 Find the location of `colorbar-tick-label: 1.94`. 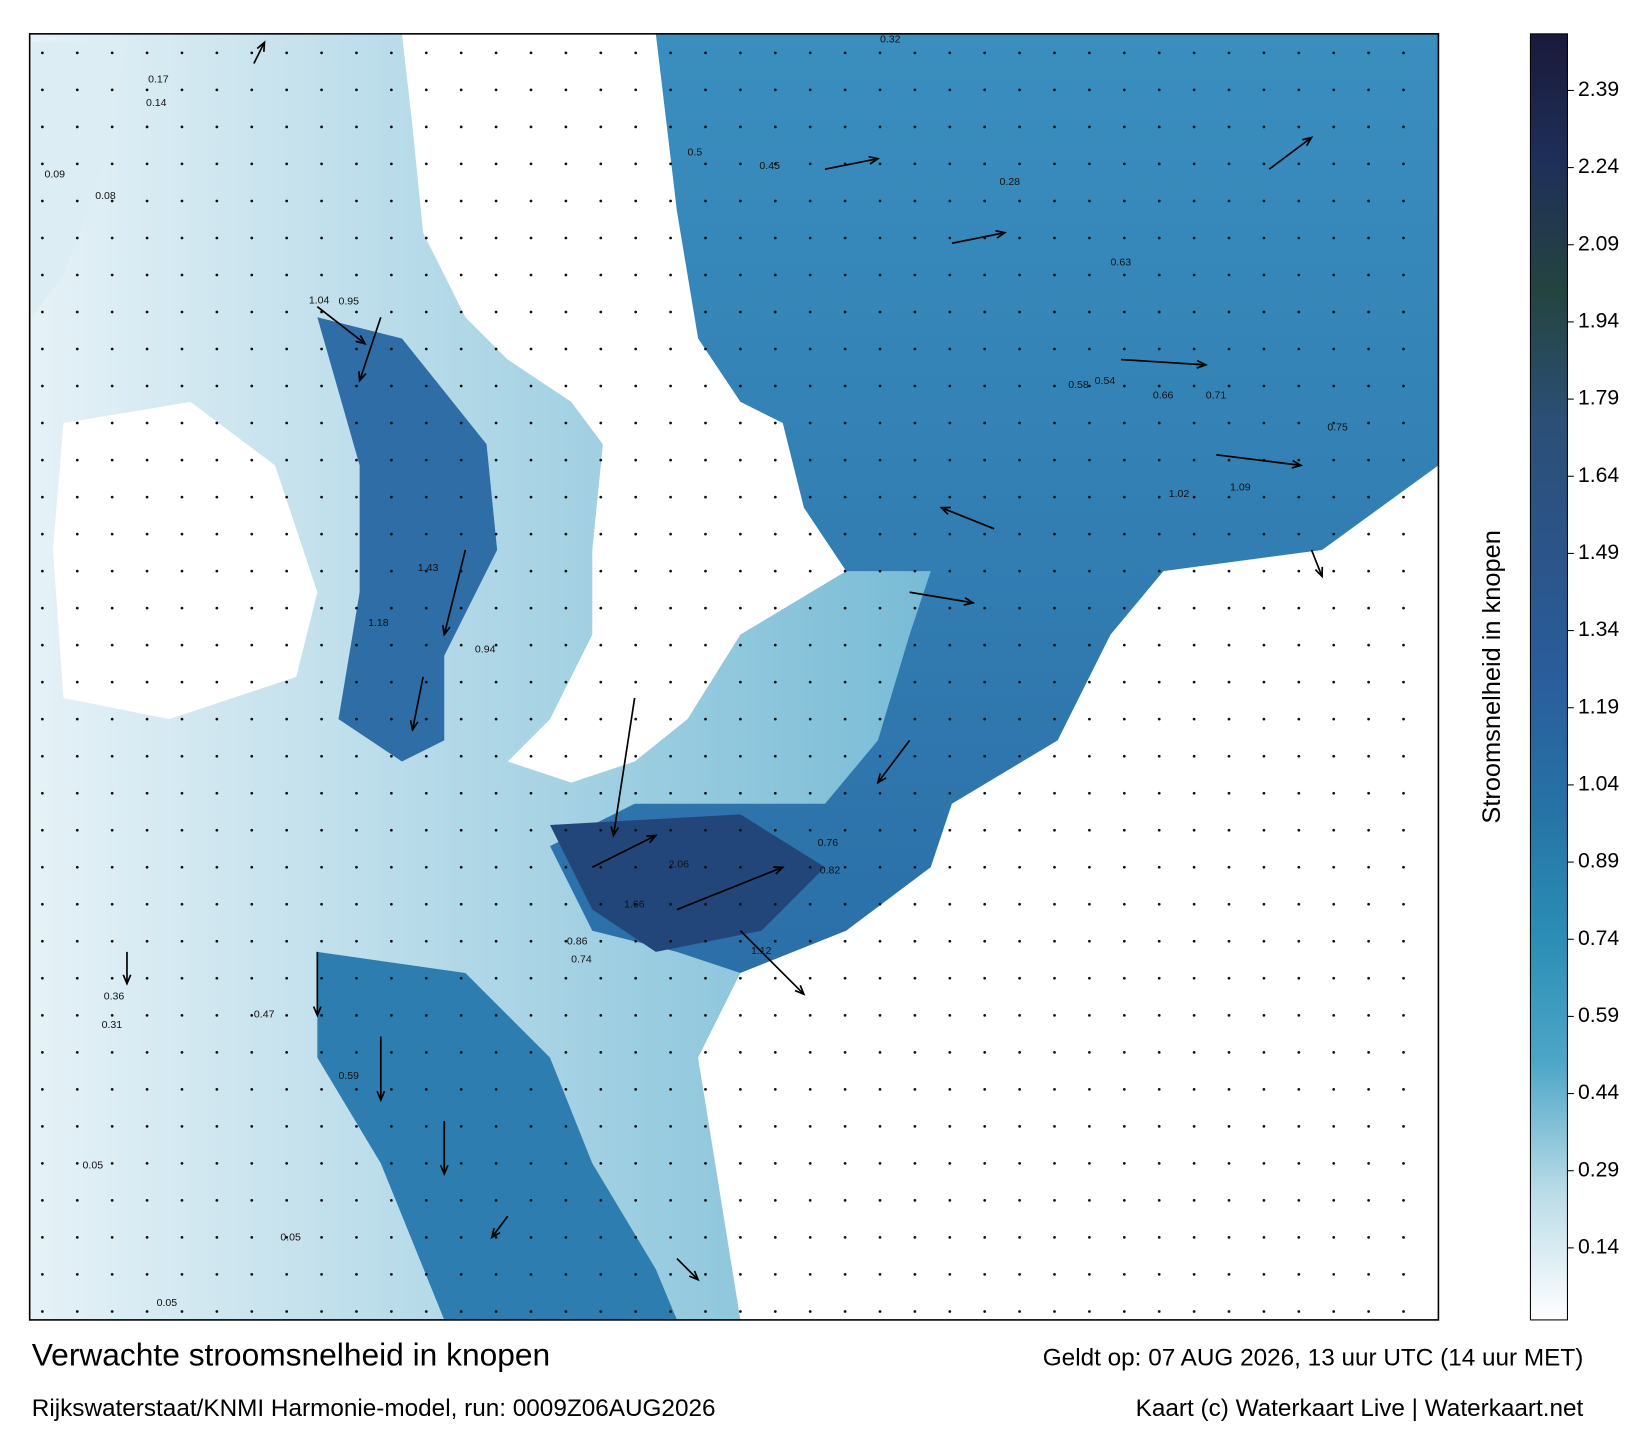

colorbar-tick-label: 1.94 is located at coordinates (1598, 321).